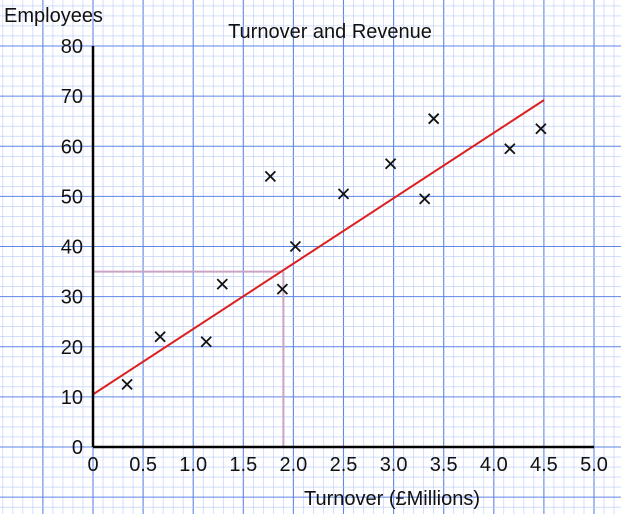 This screenshot has width=621, height=514. Describe the element at coordinates (72, 248) in the screenshot. I see `y-tick-label: 40` at that location.